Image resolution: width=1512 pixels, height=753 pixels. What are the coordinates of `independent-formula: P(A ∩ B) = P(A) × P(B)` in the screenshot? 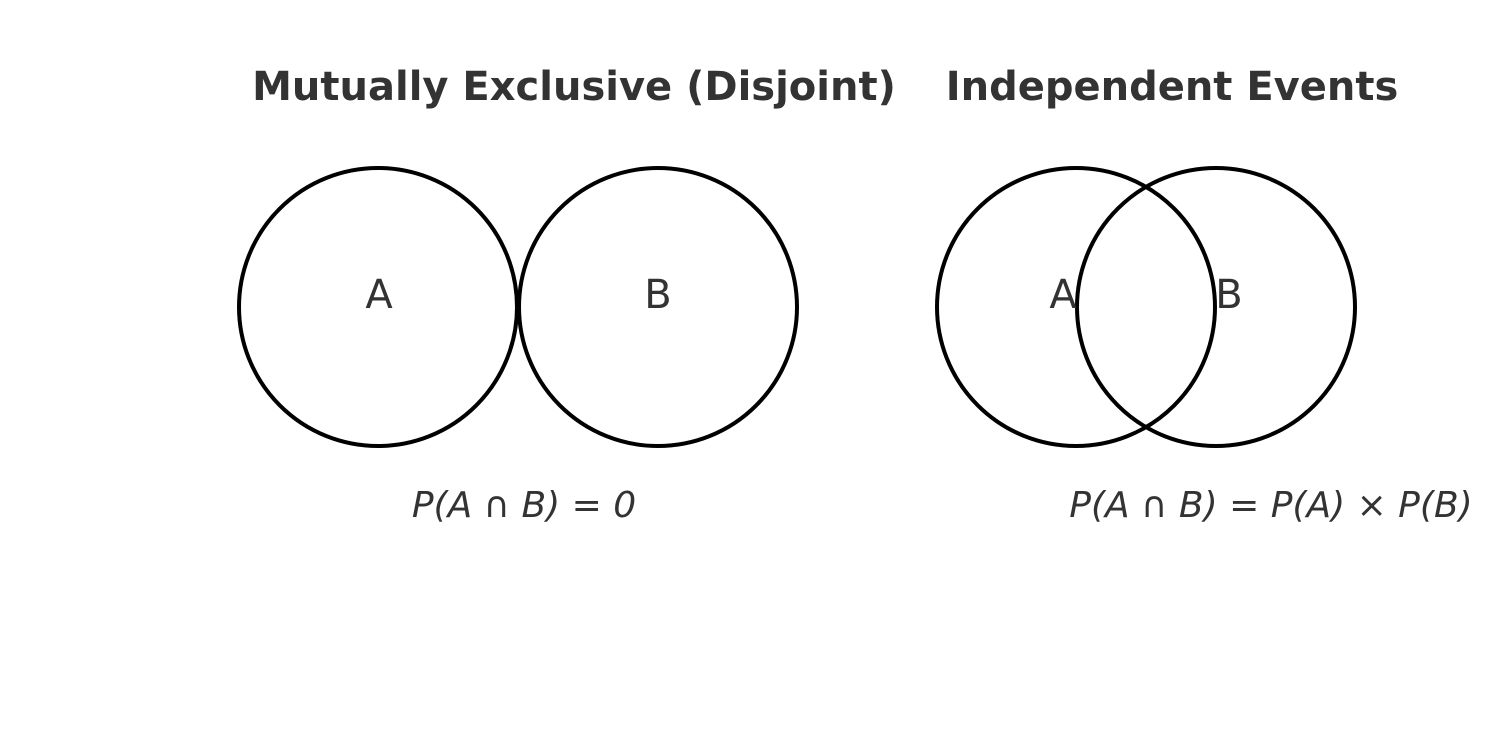 It's located at (1270, 505).